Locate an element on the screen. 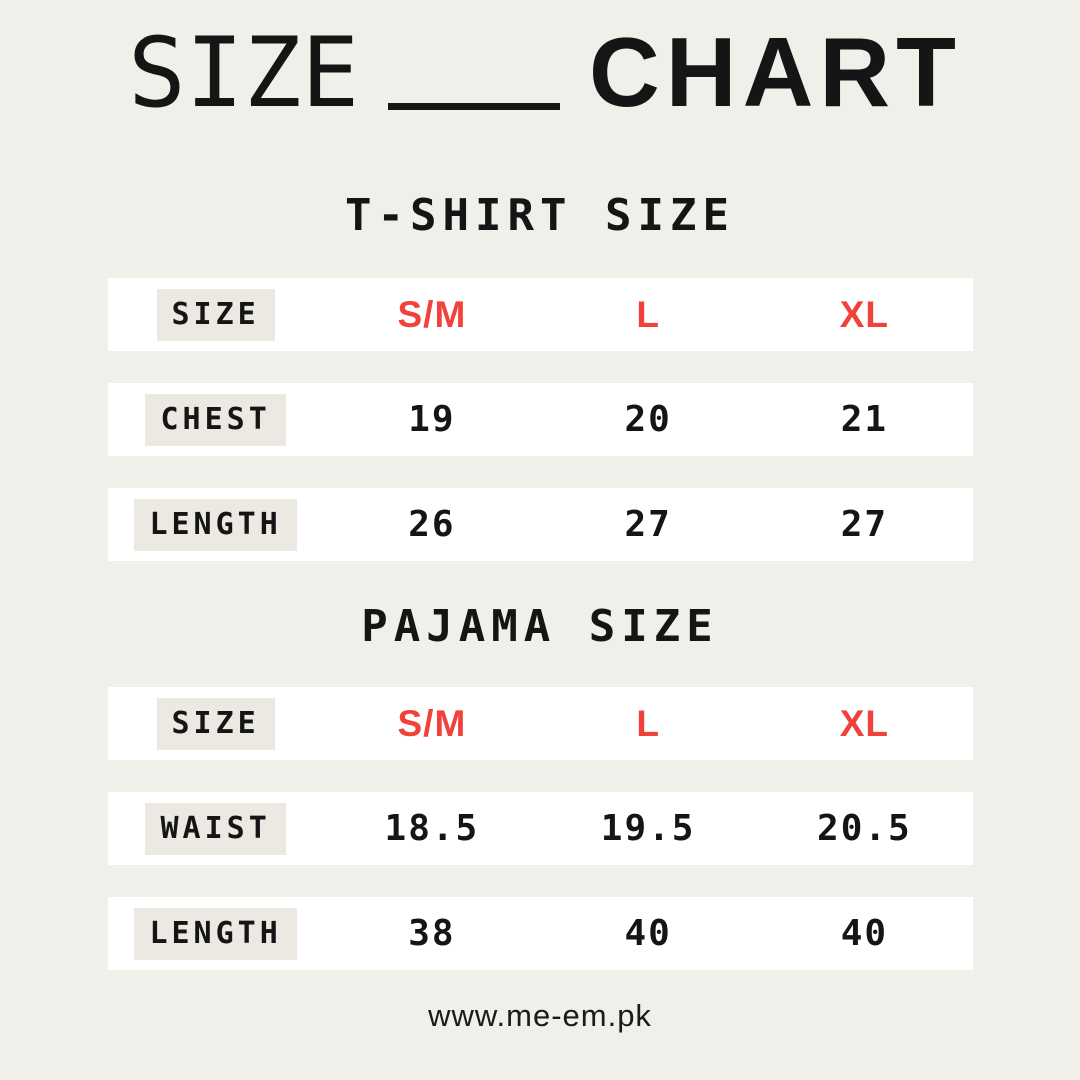 The height and width of the screenshot is (1080, 1080). measurement-value: 18.5 is located at coordinates (432, 828).